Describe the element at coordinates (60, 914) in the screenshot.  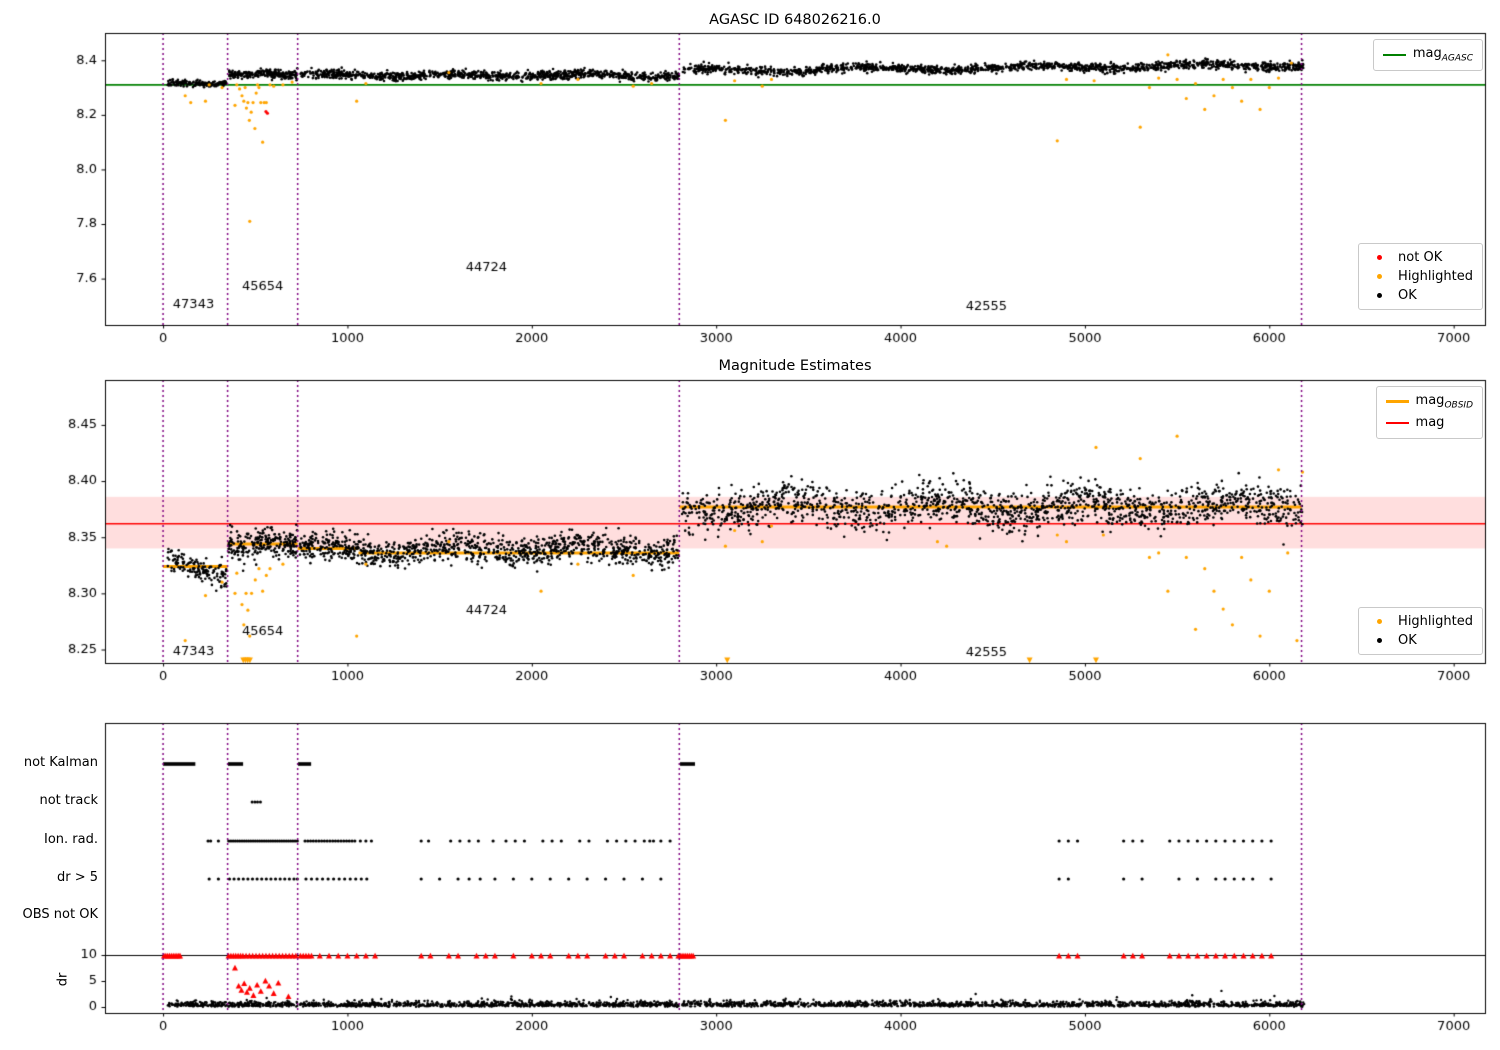
I see `row-label-obs-not-ok: OBS not OK` at that location.